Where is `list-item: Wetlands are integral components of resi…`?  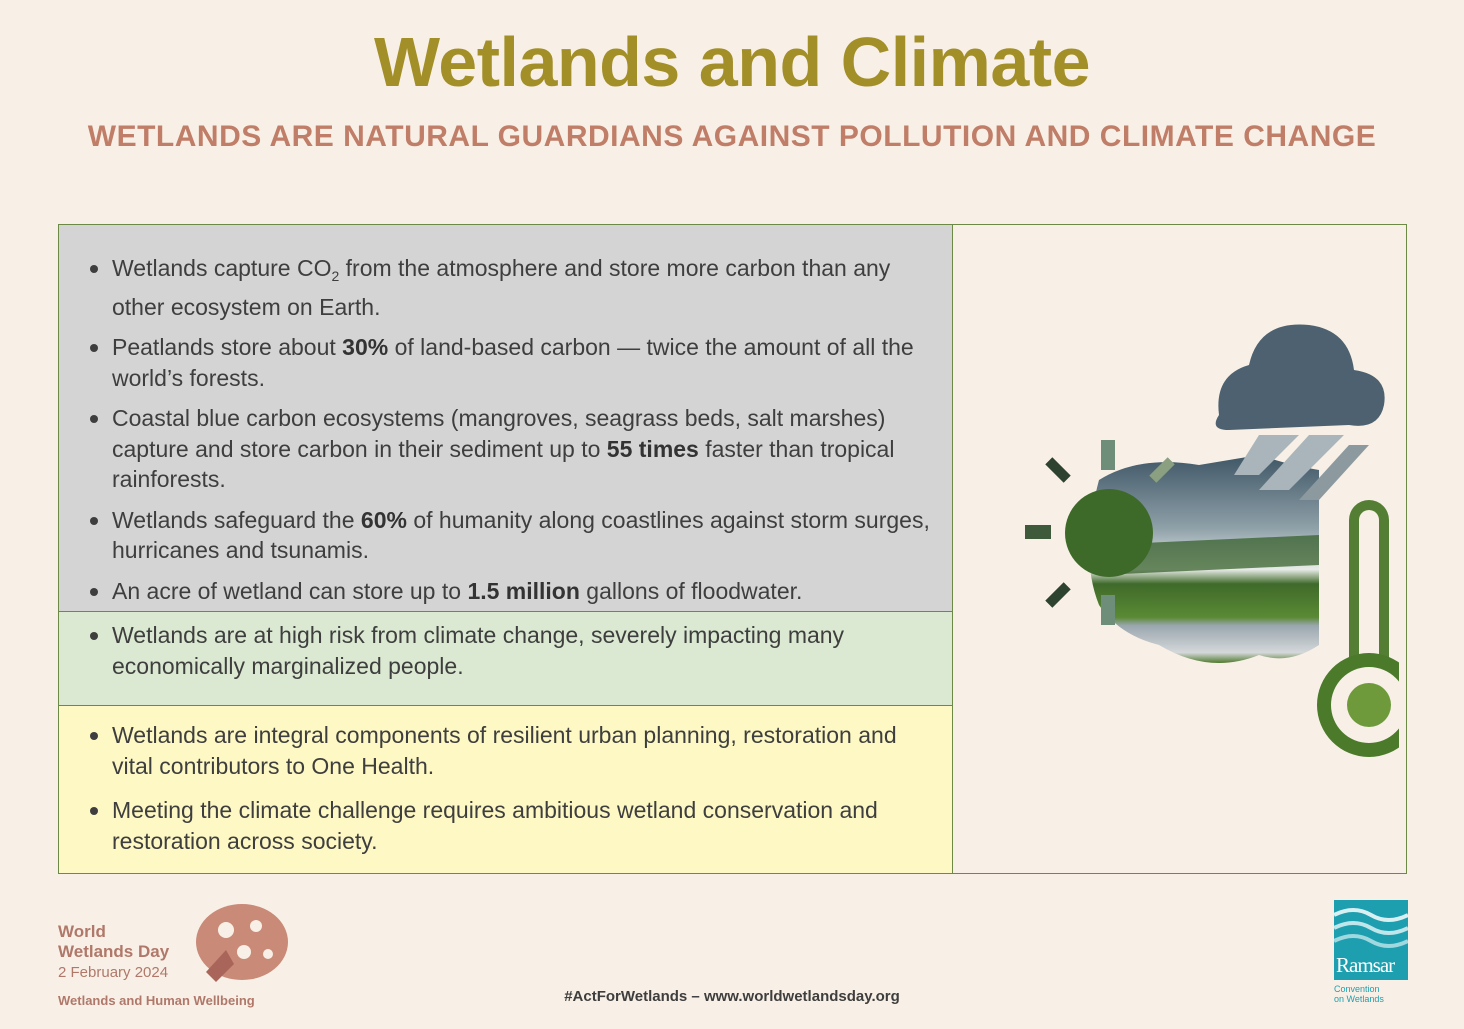 list-item: Wetlands are integral components of resi… is located at coordinates (514, 750).